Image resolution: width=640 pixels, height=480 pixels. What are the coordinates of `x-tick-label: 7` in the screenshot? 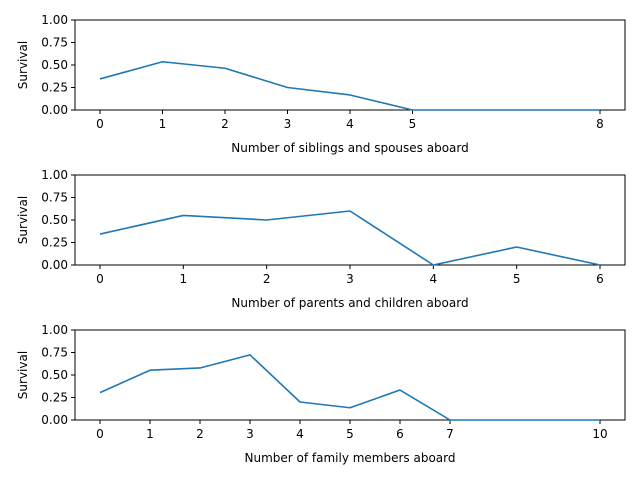 It's located at (450, 434).